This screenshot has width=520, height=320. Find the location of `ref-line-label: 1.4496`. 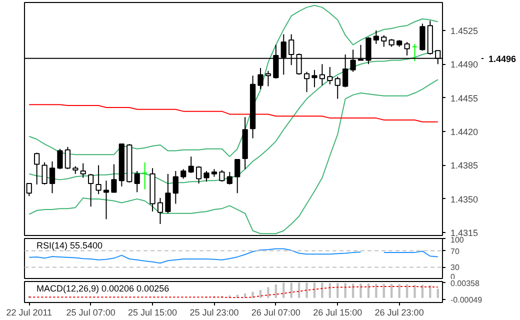

ref-line-label: 1.4496 is located at coordinates (502, 59).